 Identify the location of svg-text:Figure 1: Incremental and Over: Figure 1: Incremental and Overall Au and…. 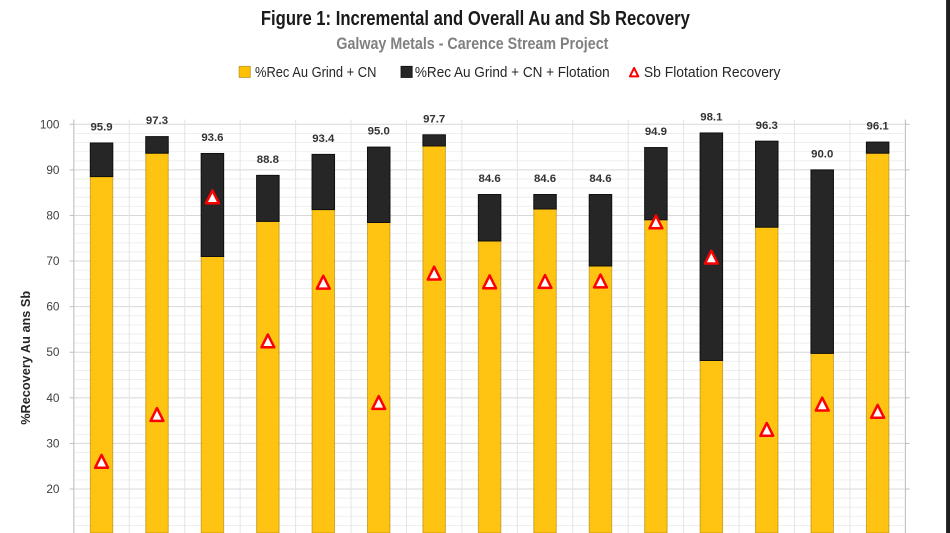
(476, 19).